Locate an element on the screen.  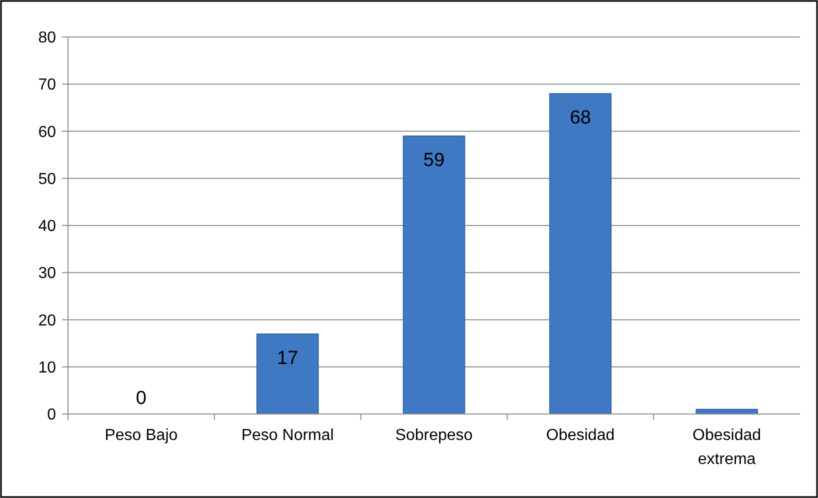
y-tick-label: 80 is located at coordinates (47, 38).